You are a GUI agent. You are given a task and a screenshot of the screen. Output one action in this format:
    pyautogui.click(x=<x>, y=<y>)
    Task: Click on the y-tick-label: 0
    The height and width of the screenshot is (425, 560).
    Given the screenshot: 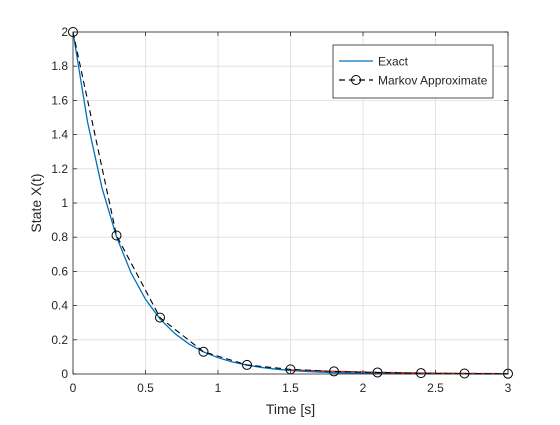 What is the action you would take?
    pyautogui.click(x=64, y=374)
    